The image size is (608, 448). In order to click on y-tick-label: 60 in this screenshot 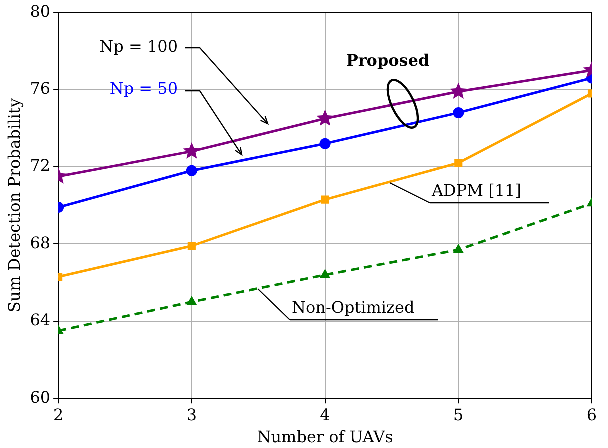, I will do `click(40, 397)`.